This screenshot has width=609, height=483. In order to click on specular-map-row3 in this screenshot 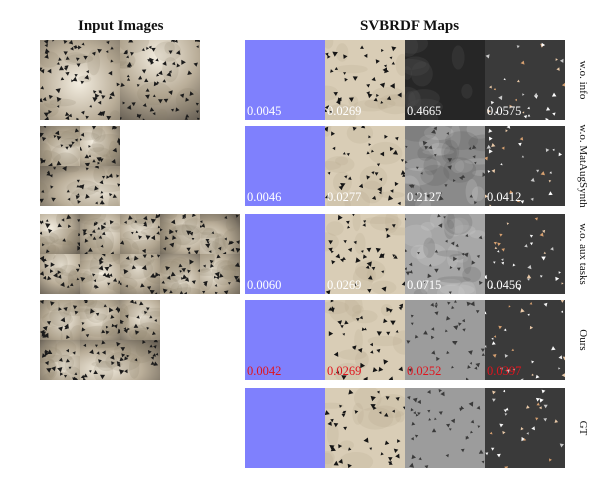, I will do `click(525, 254)`.